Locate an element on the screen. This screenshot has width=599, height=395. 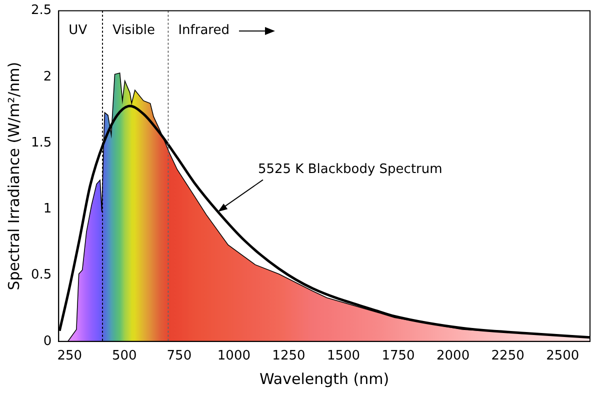
x-tick-label: 750 is located at coordinates (179, 356).